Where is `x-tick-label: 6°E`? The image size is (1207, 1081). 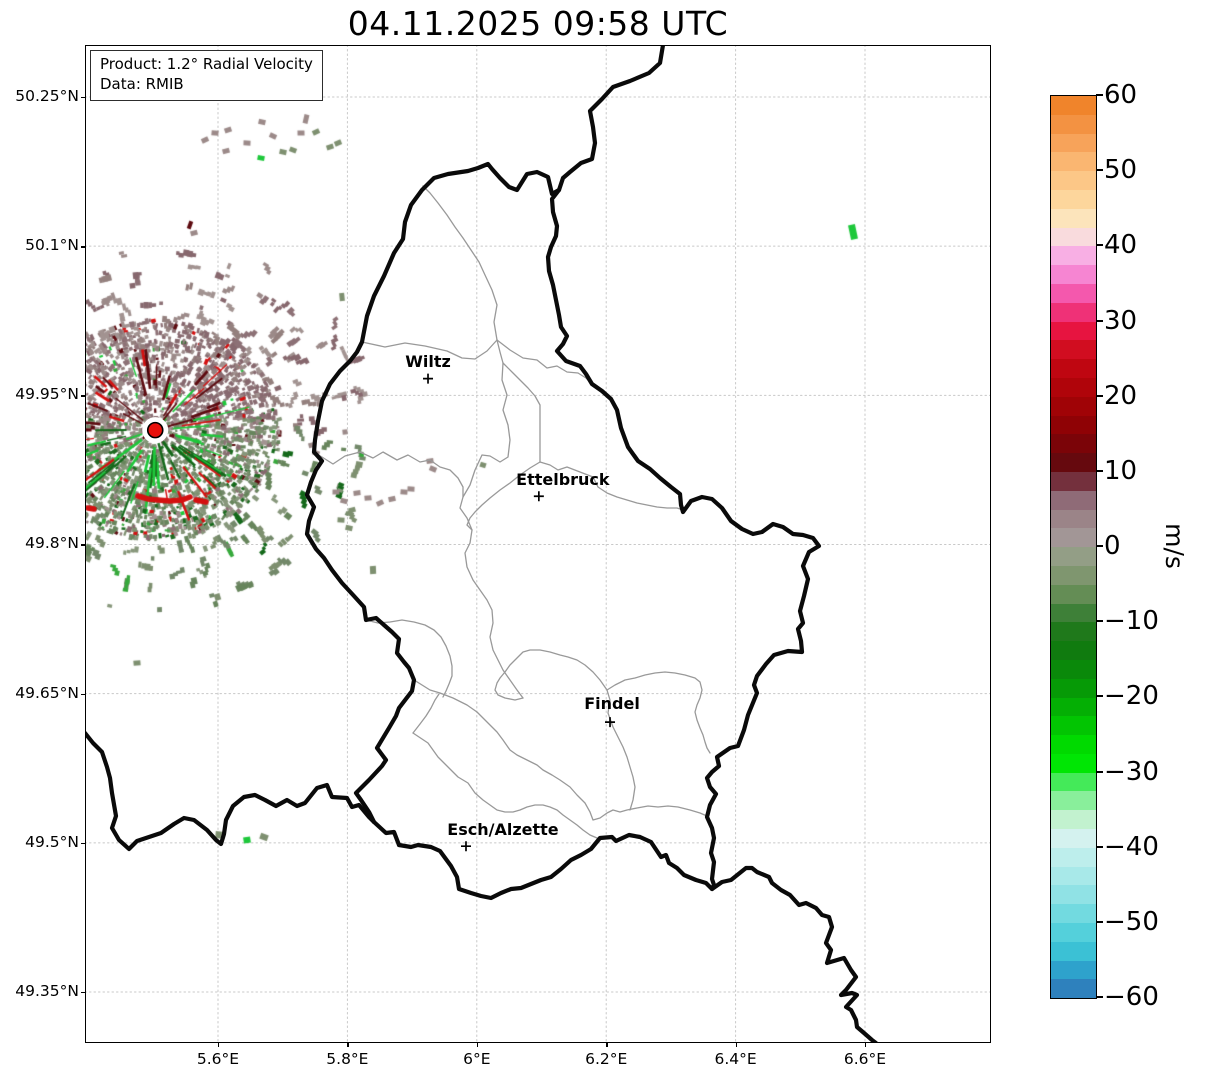
x-tick-label: 6°E is located at coordinates (477, 1059).